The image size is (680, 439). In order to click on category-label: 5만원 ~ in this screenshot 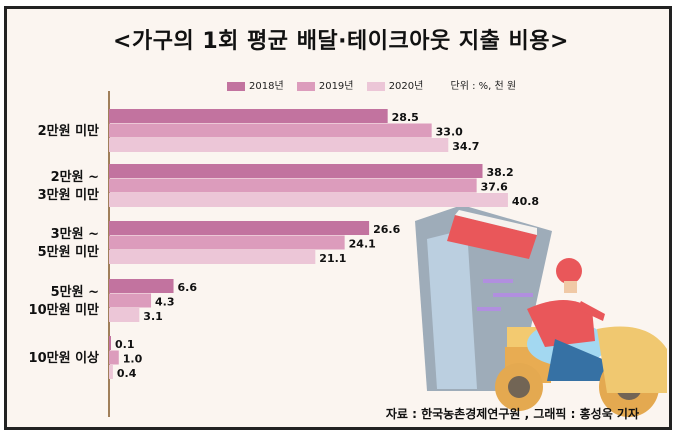, I will do `click(75, 292)`.